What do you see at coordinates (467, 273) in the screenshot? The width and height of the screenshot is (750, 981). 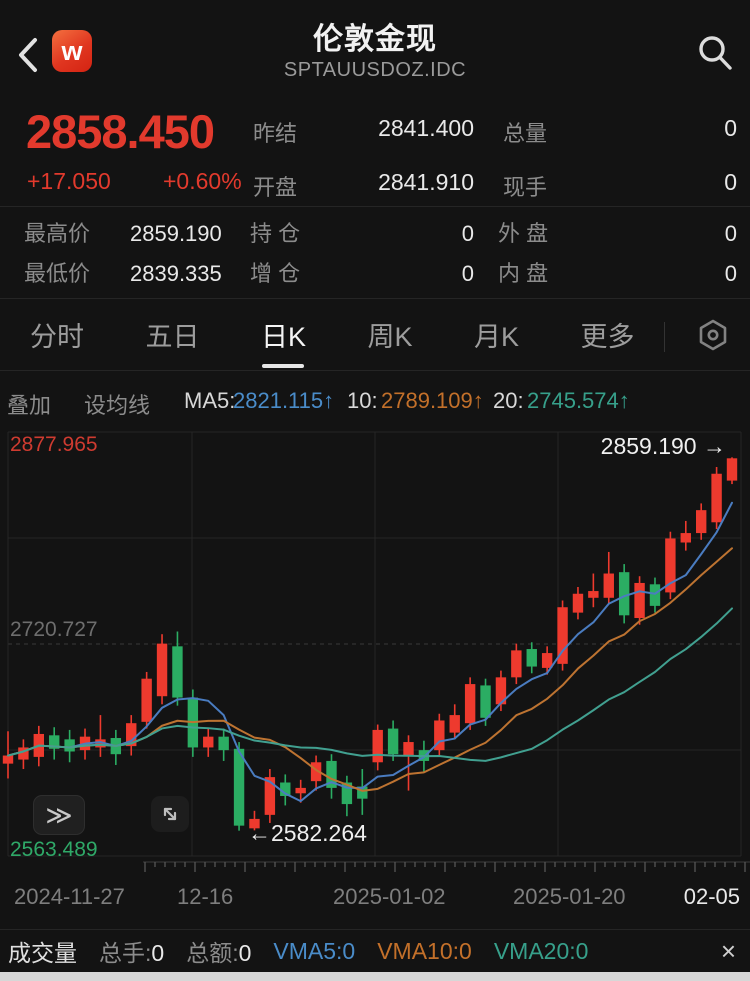 I see `oi-change-value: 0` at bounding box center [467, 273].